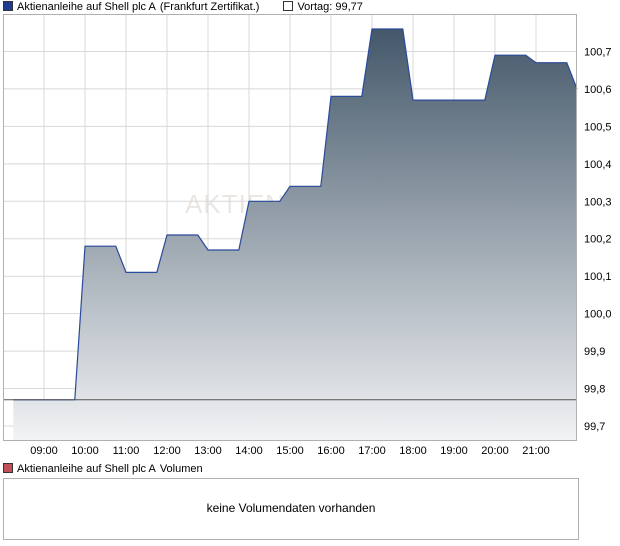 The height and width of the screenshot is (546, 620). I want to click on previous-close-swatch, so click(288, 6).